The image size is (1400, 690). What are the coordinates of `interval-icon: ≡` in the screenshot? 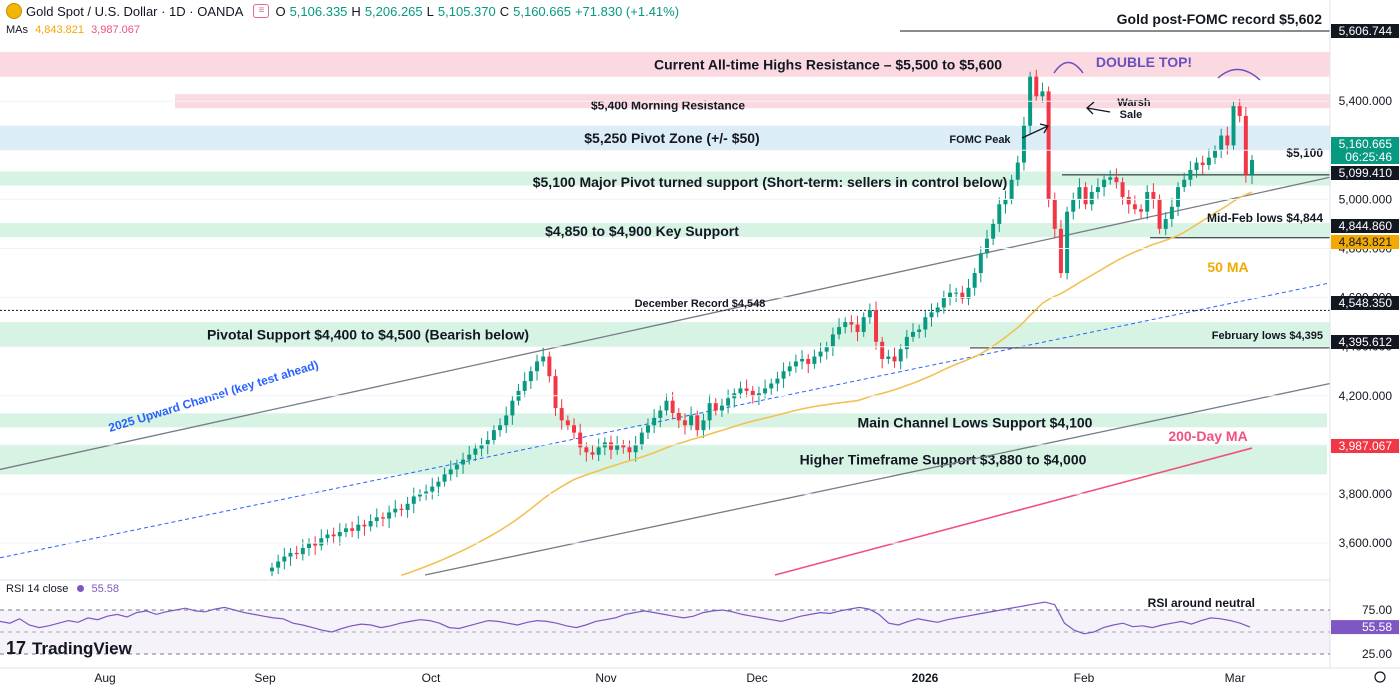 It's located at (261, 11).